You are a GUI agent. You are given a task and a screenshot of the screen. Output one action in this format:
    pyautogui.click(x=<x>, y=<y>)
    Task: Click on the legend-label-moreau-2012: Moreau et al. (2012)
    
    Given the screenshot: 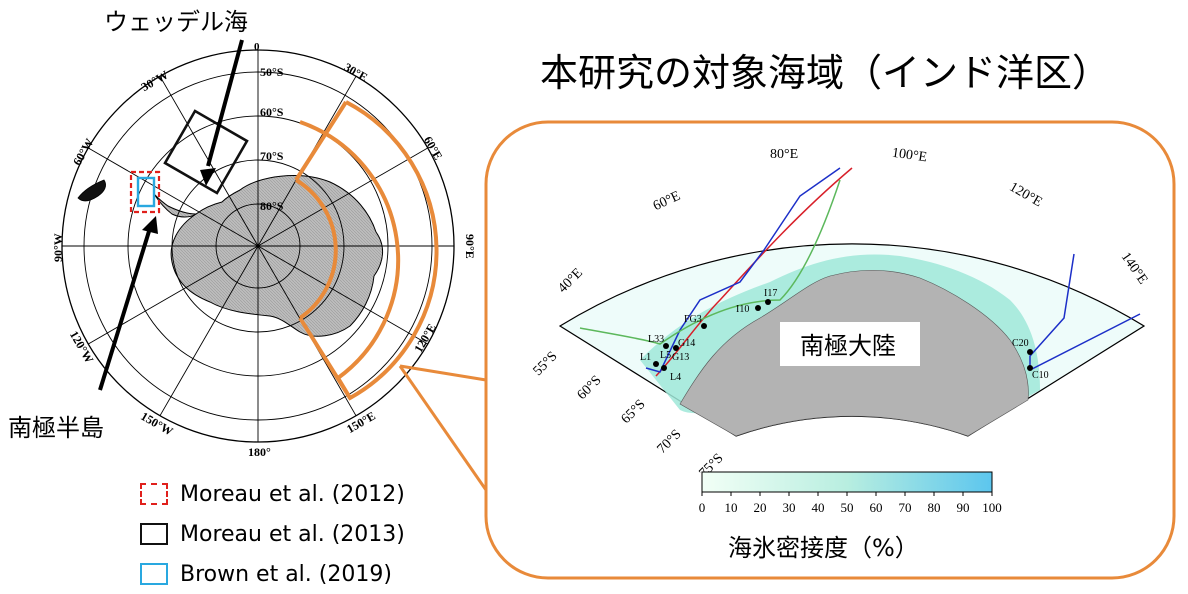 What is the action you would take?
    pyautogui.click(x=292, y=494)
    